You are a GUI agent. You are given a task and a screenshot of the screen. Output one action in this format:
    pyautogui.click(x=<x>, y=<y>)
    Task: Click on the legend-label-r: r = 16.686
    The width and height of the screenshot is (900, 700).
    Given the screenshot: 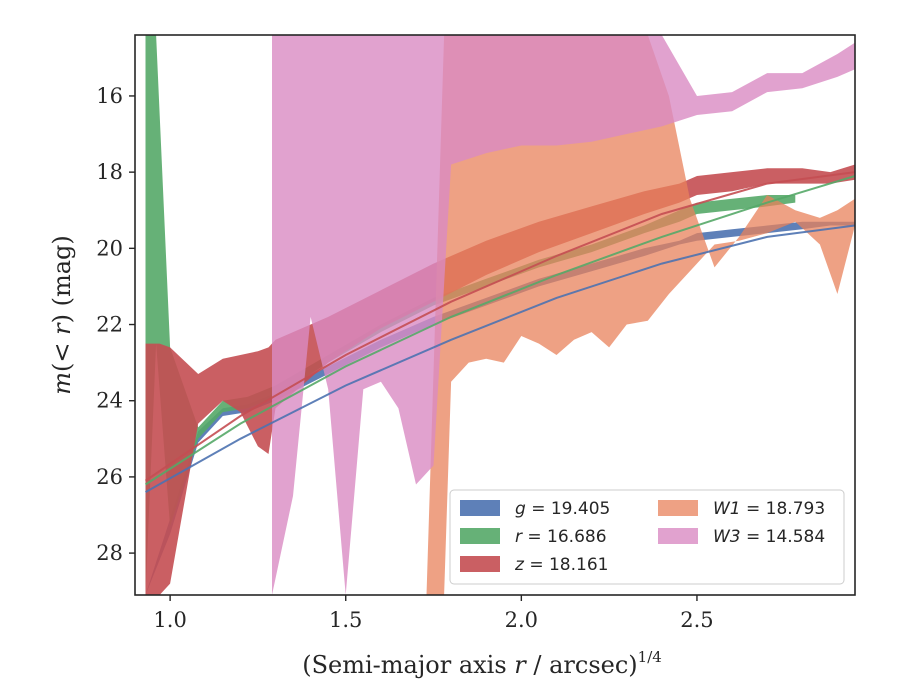 What is the action you would take?
    pyautogui.click(x=561, y=537)
    